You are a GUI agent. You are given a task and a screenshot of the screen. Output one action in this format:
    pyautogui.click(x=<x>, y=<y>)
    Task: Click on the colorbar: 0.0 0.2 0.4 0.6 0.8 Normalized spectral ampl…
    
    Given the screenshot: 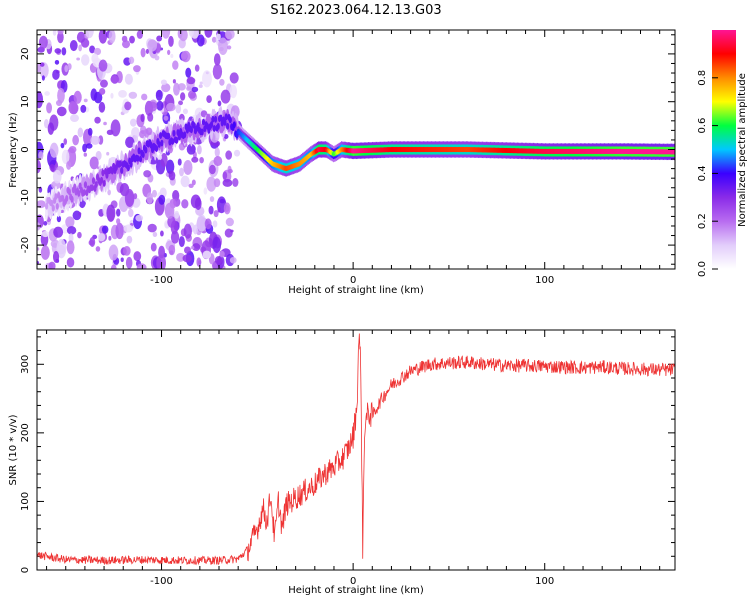 What is the action you would take?
    pyautogui.click(x=722, y=153)
    